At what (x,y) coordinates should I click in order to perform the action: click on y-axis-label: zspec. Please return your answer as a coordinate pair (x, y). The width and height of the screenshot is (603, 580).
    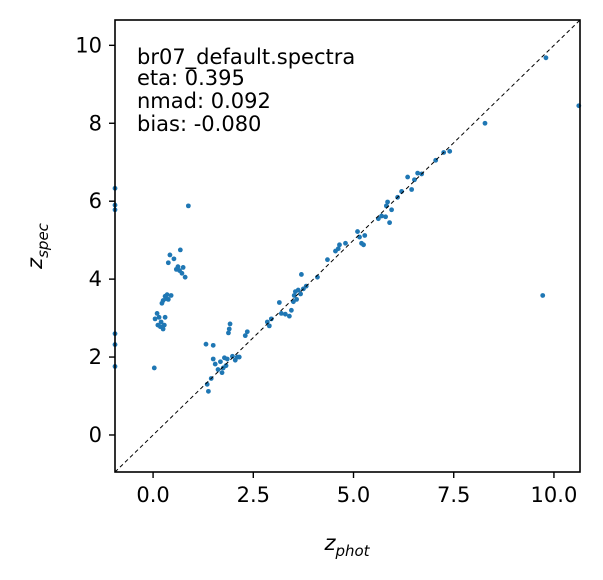
    Looking at the image, I should click on (37, 246).